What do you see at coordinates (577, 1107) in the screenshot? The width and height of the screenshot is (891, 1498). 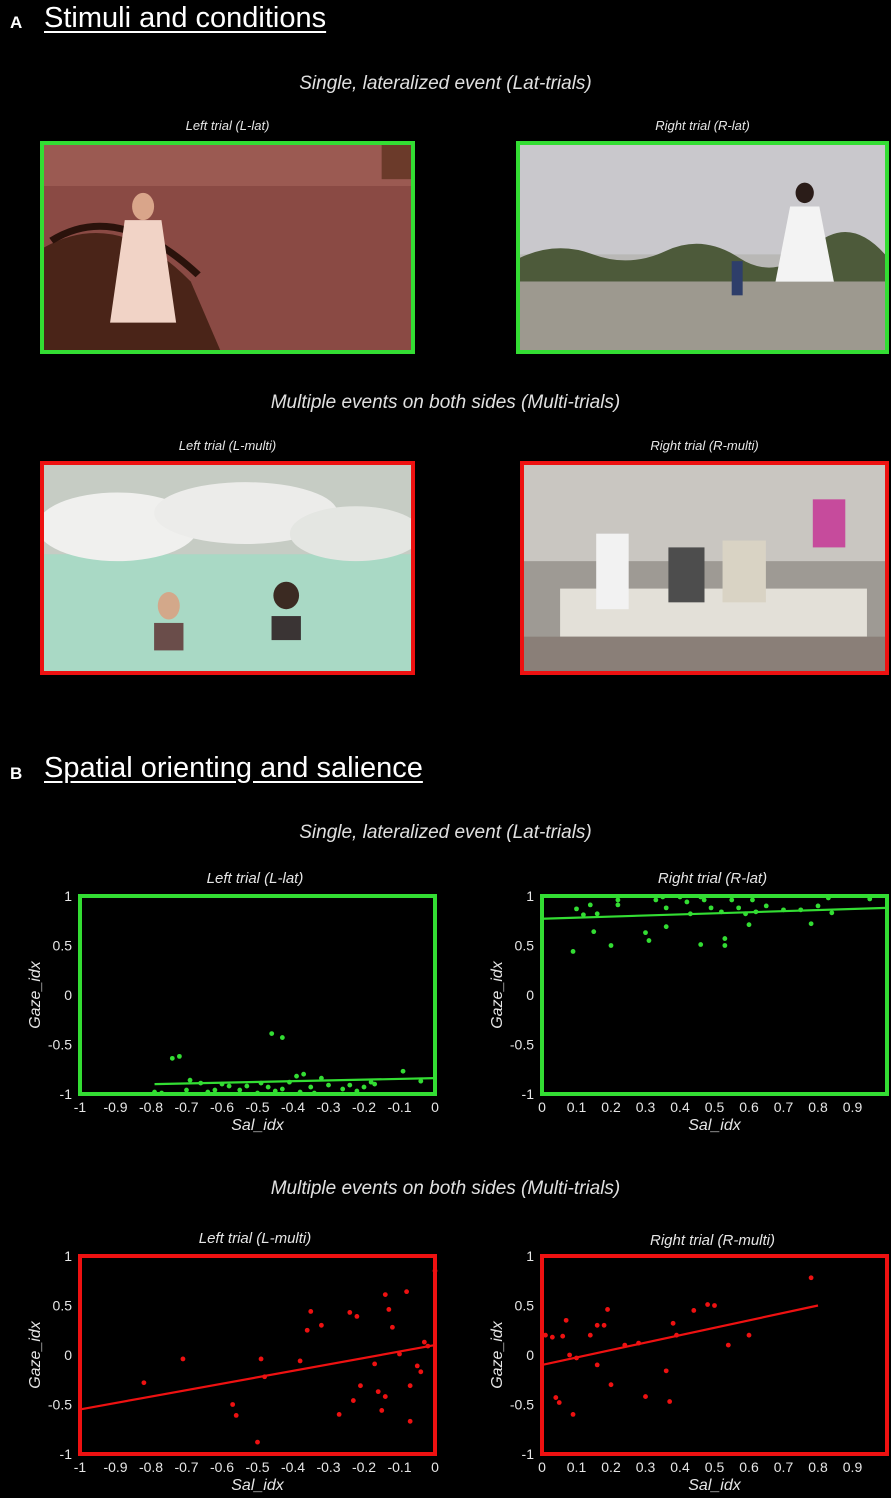 I see `x-tick-label: 0.1` at bounding box center [577, 1107].